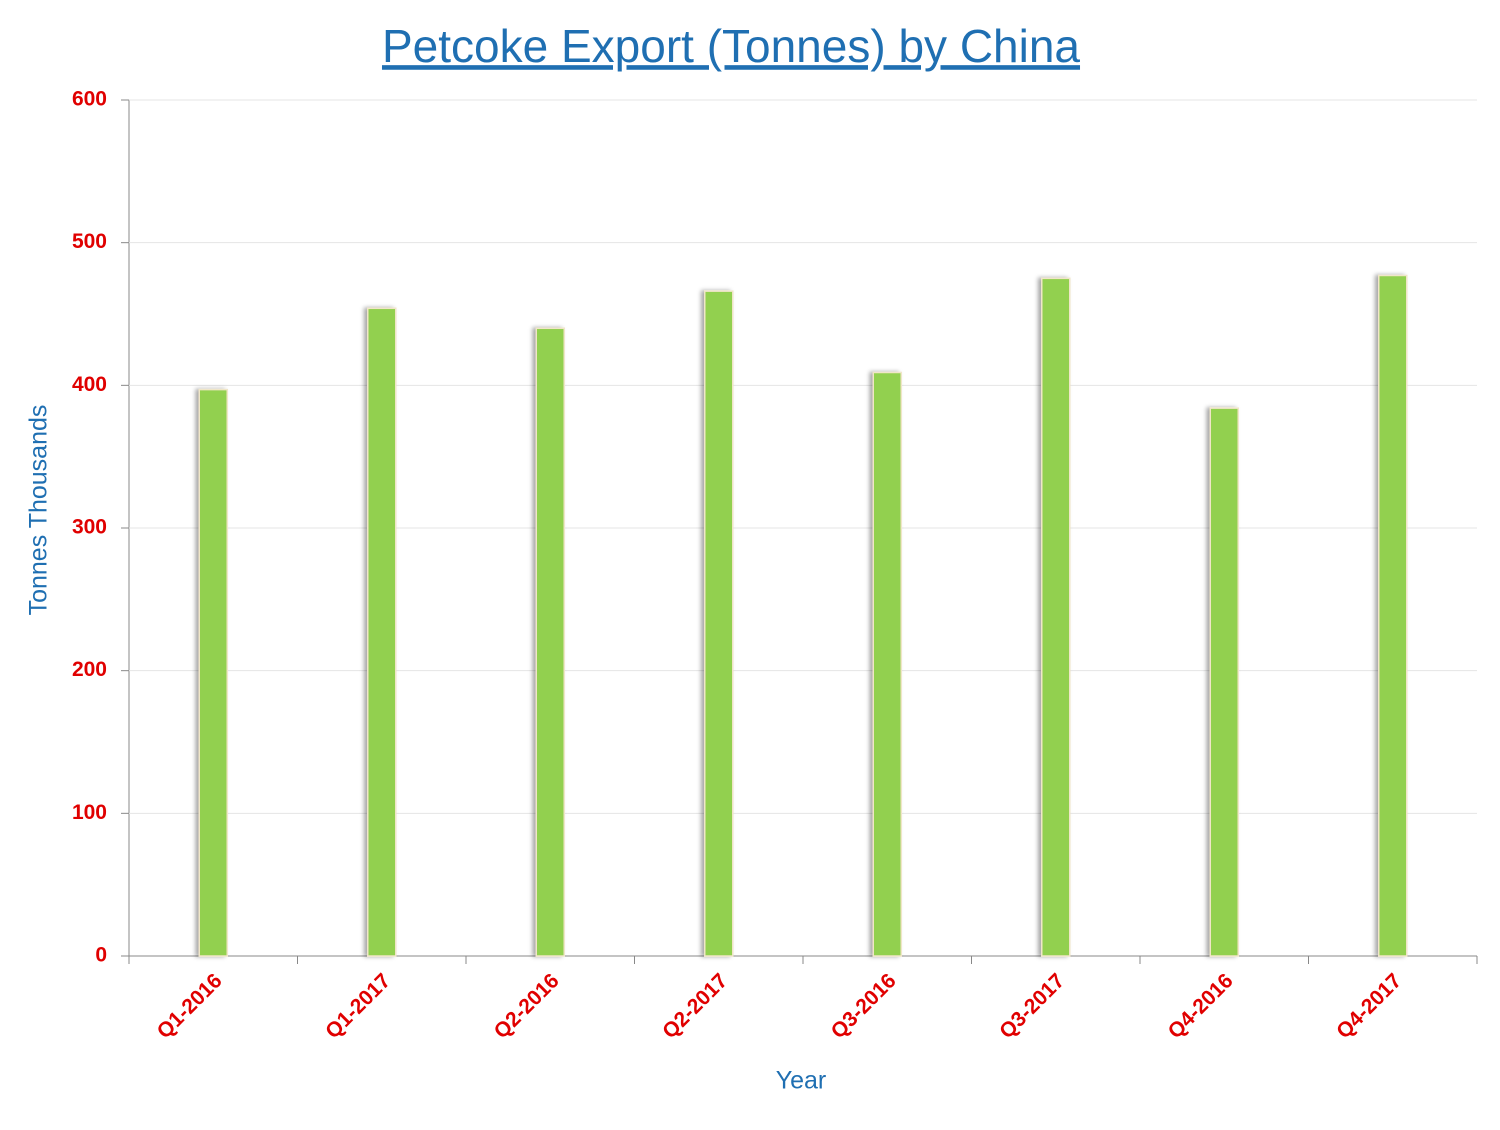 This screenshot has width=1500, height=1130. Describe the element at coordinates (1369, 1006) in the screenshot. I see `x-tick-label: Q4-2017` at that location.